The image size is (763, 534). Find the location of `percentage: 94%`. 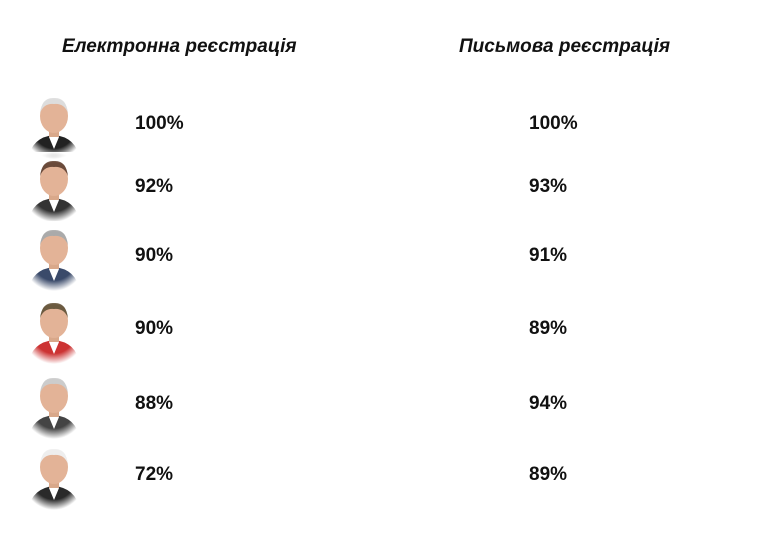

percentage: 94% is located at coordinates (548, 403).